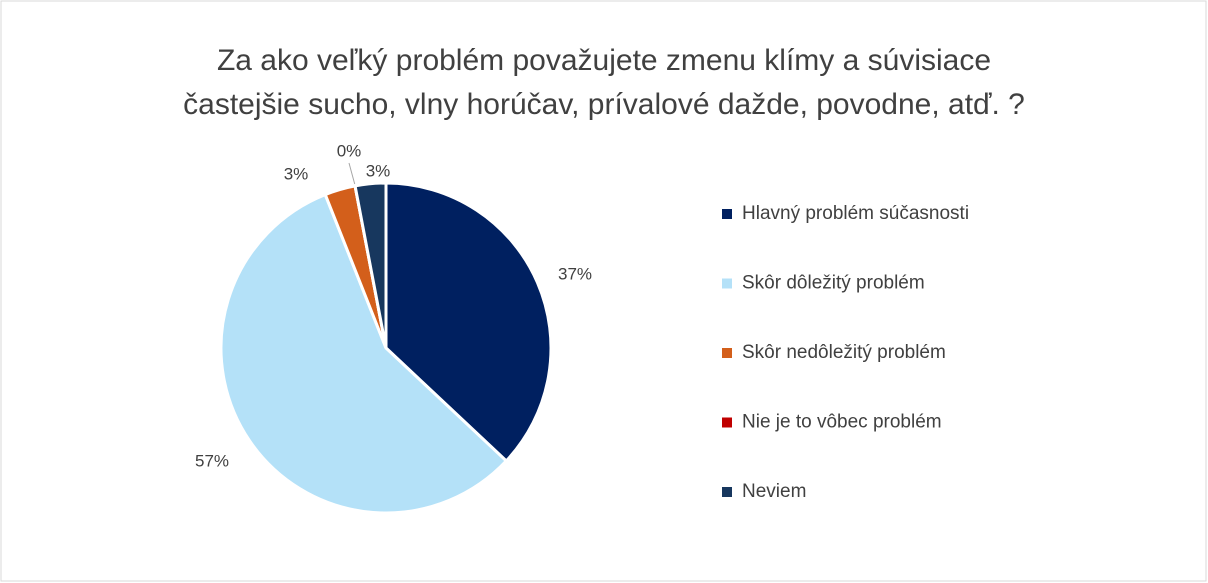 This screenshot has height=583, width=1208. I want to click on legend-label: Skôr nedôležitý problém, so click(844, 352).